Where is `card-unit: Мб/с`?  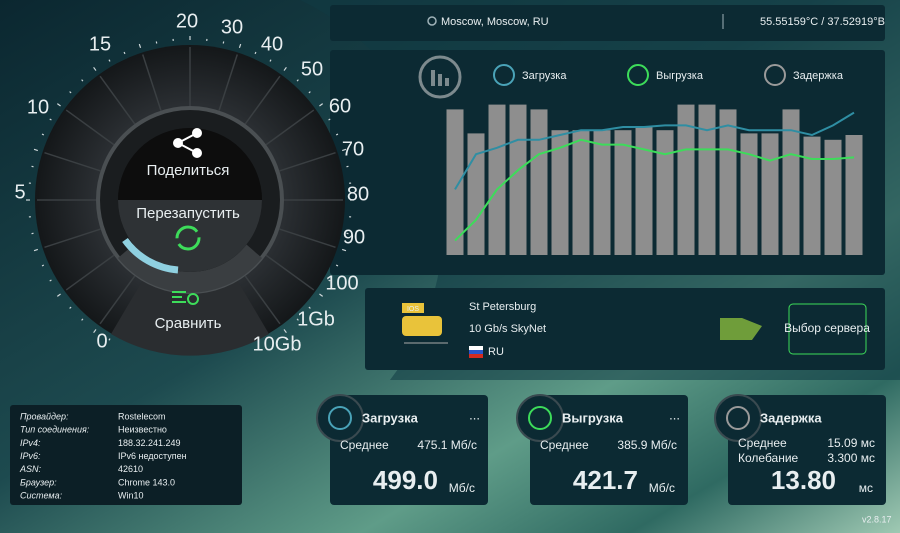 card-unit: Мб/с is located at coordinates (662, 488).